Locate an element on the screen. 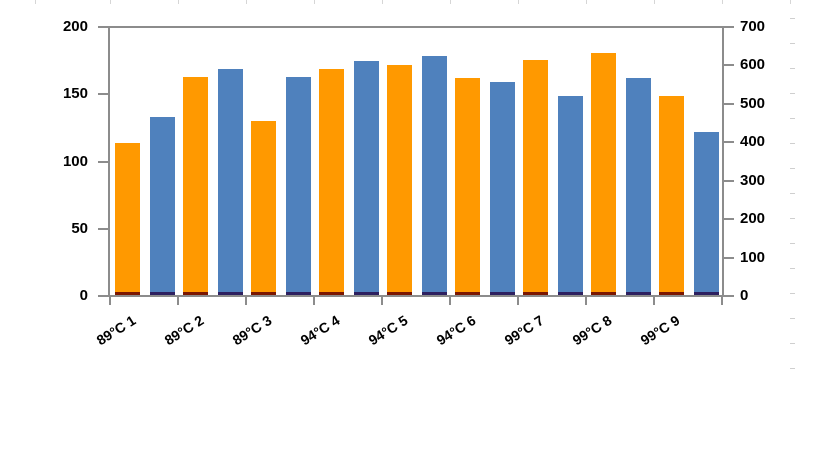 This screenshot has width=819, height=460. left-axis-tick-label: 100 is located at coordinates (75, 161).